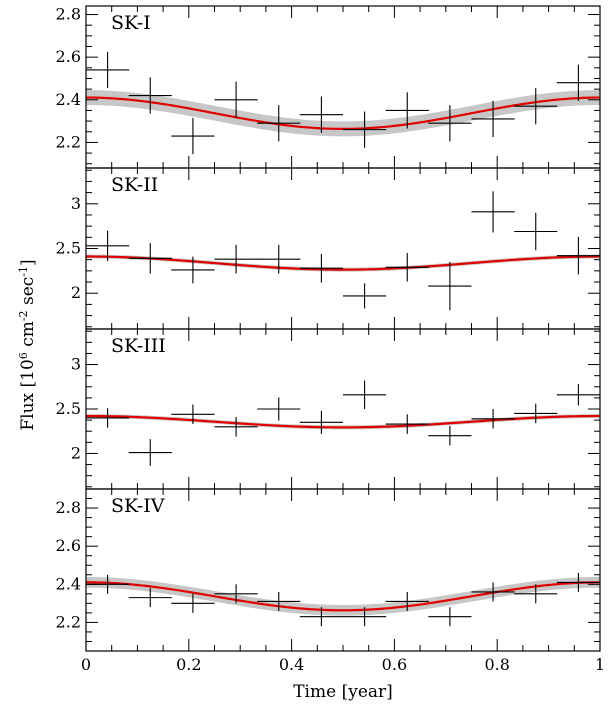  I want to click on x-axis-title: Time [year], so click(343, 692).